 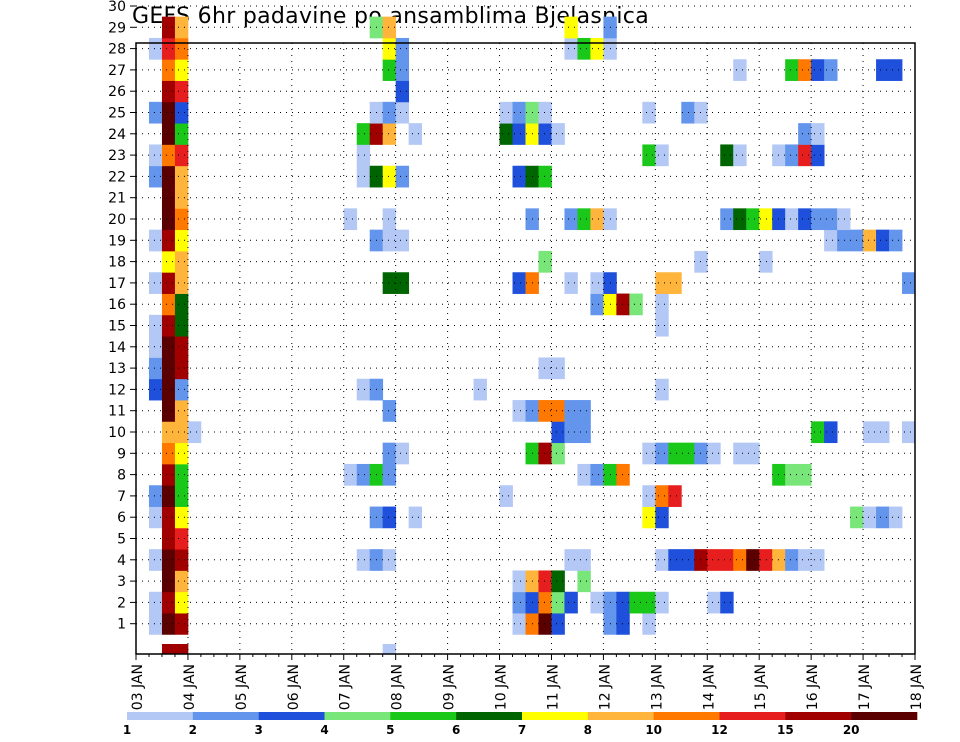 What do you see at coordinates (851, 730) in the screenshot?
I see `colorbar-label: 20` at bounding box center [851, 730].